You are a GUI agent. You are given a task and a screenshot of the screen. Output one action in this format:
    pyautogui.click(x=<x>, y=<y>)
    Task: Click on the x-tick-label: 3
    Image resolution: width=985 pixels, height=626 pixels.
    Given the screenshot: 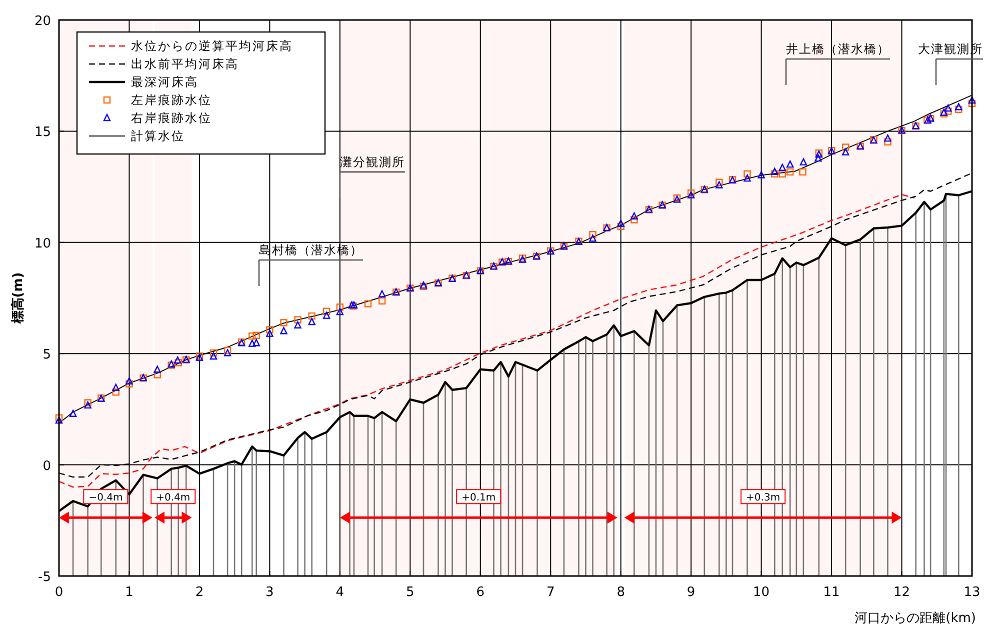 What is the action you would take?
    pyautogui.click(x=270, y=592)
    